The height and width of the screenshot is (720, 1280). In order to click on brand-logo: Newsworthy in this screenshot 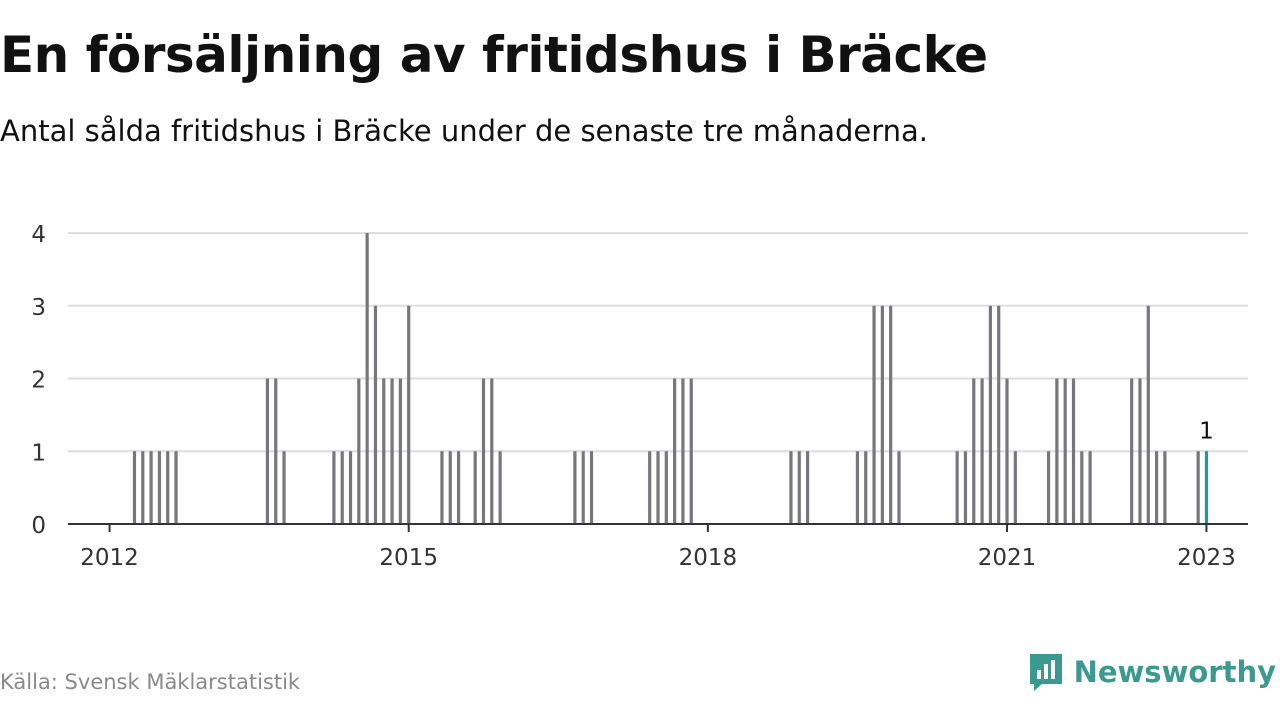, I will do `click(1152, 672)`.